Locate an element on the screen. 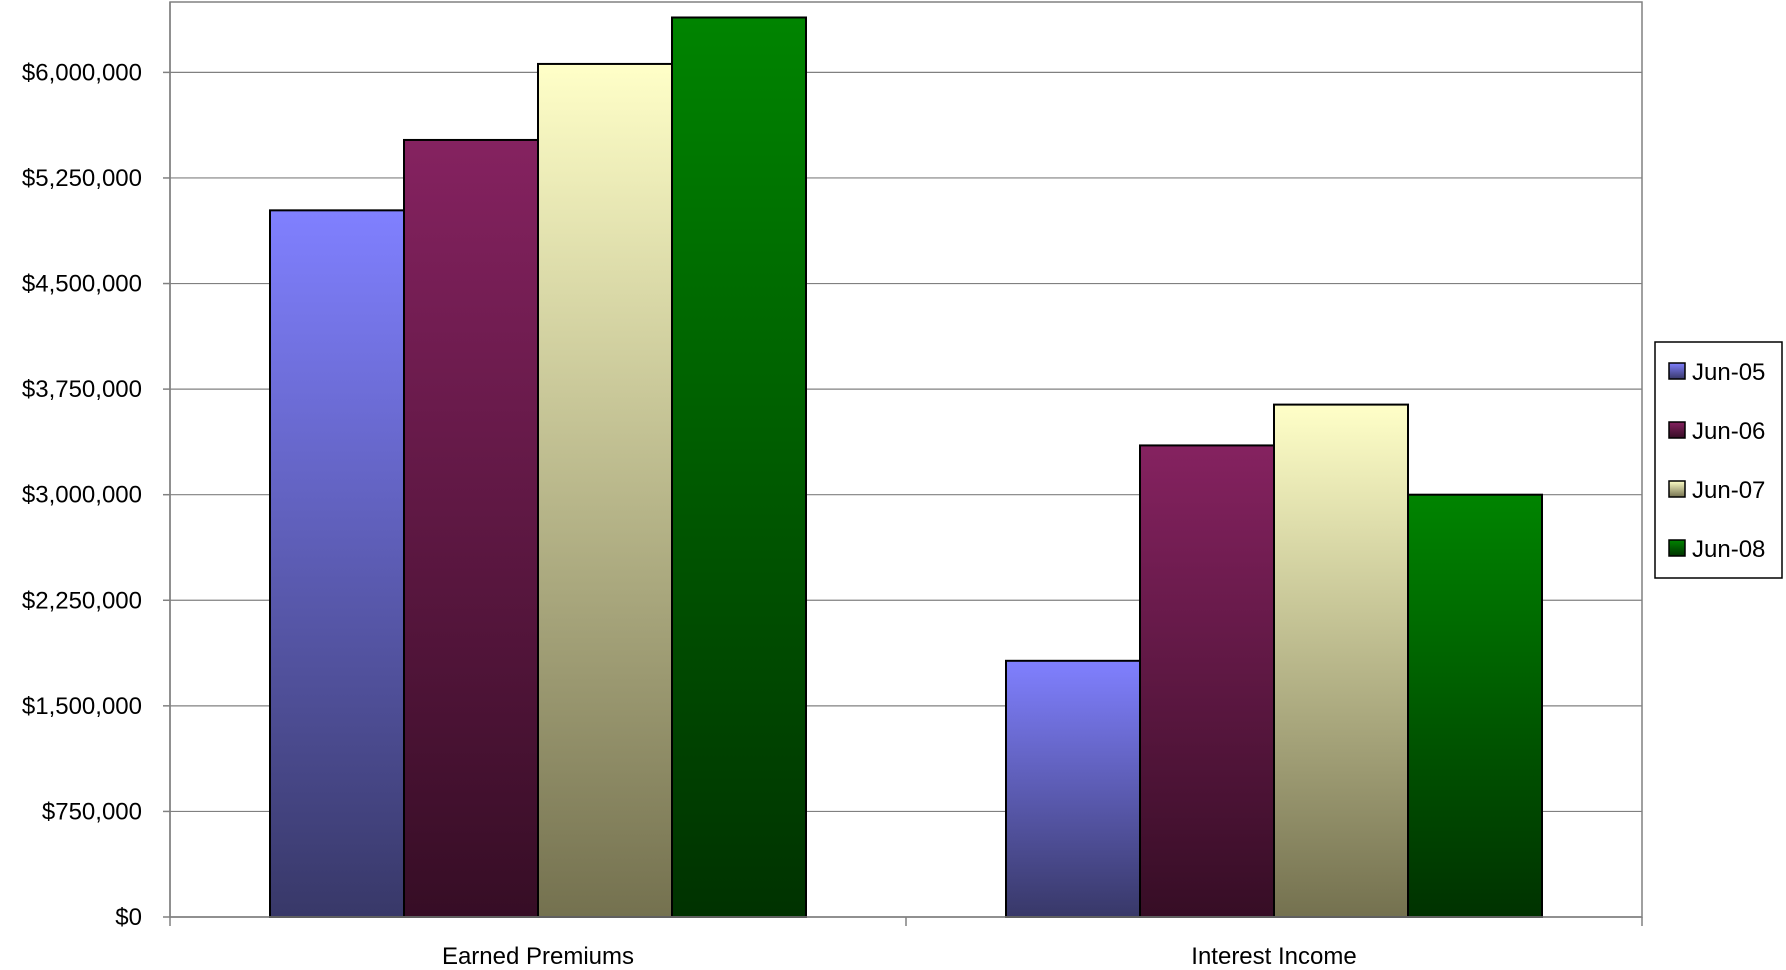  legend-label: Jun-07 is located at coordinates (1728, 490).